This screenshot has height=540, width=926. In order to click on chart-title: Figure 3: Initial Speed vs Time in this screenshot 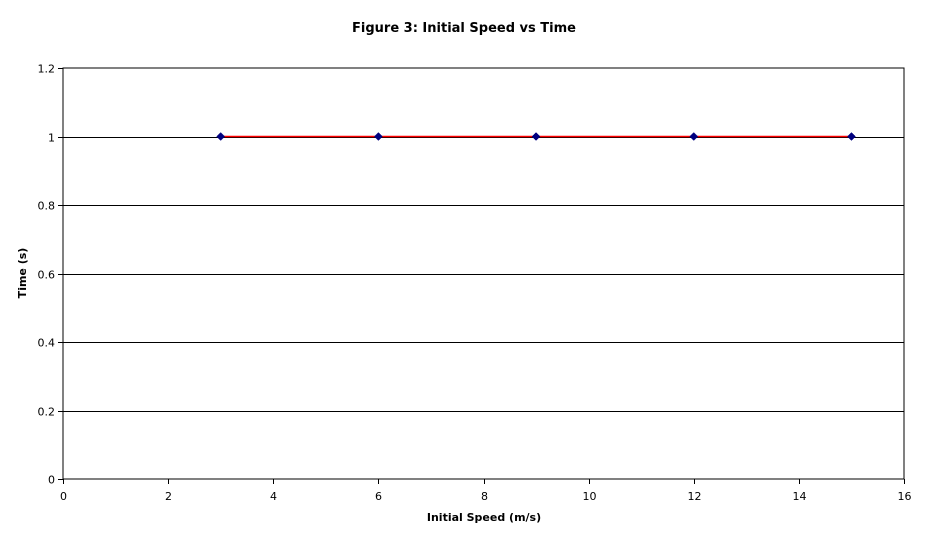, I will do `click(464, 28)`.